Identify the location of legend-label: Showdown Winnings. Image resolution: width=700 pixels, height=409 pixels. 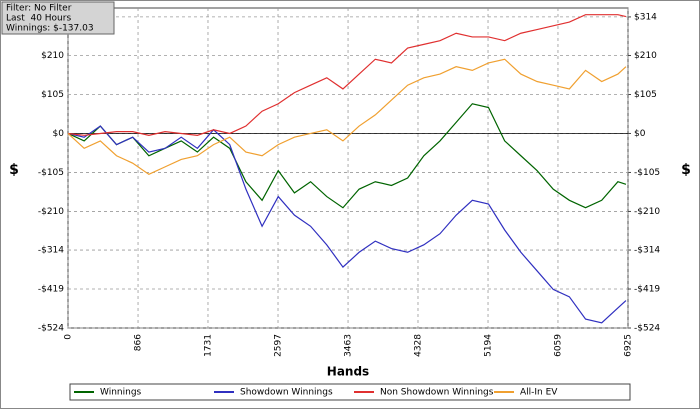
(286, 393).